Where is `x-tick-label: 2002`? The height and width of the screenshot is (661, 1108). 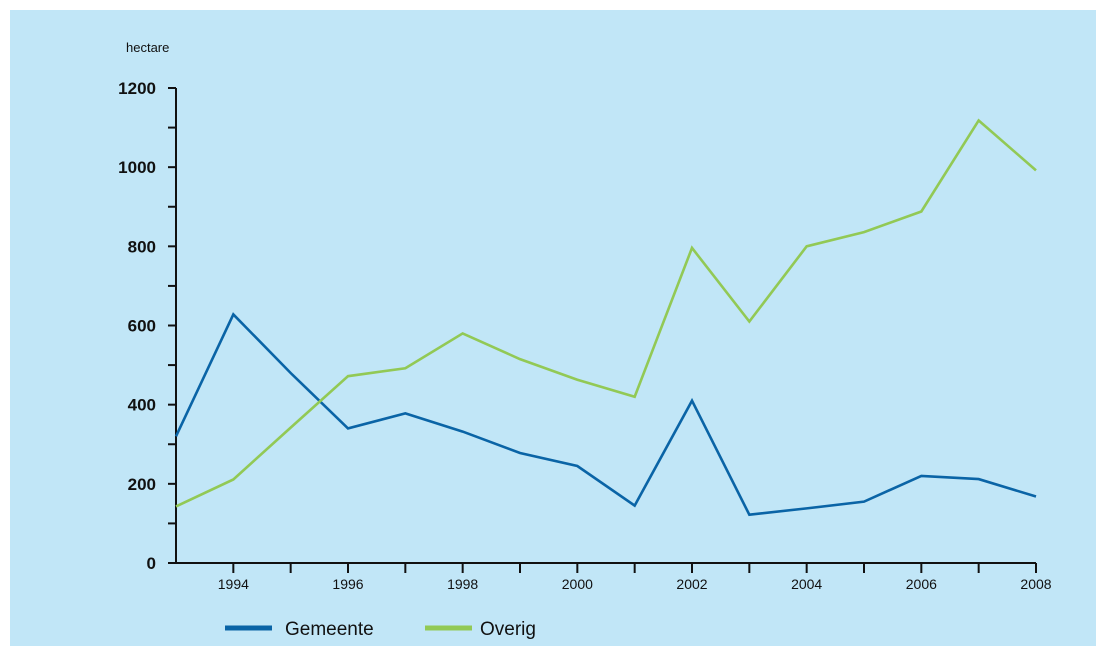
x-tick-label: 2002 is located at coordinates (691, 584).